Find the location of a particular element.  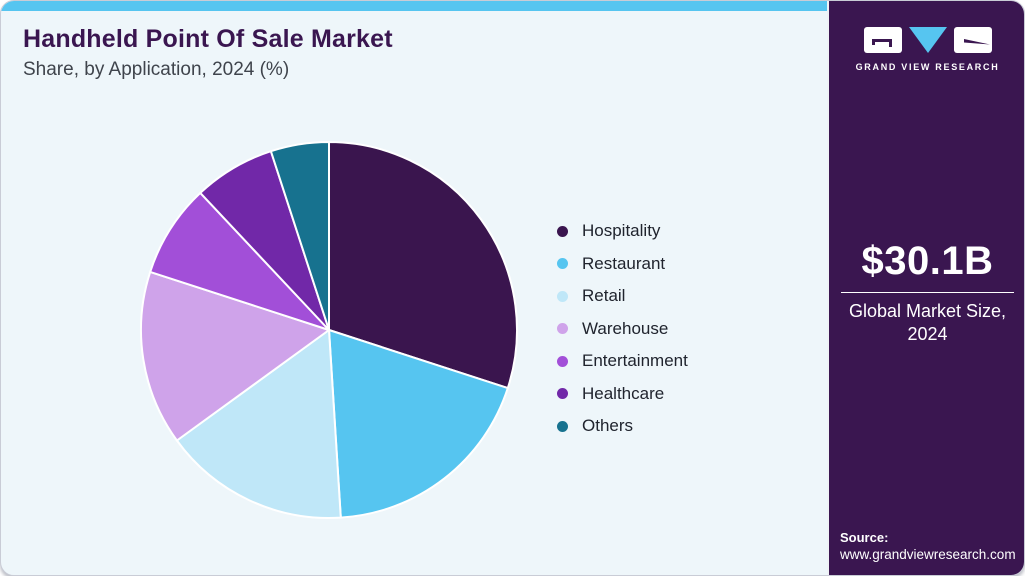

pie-slice-retail is located at coordinates (258, 424).